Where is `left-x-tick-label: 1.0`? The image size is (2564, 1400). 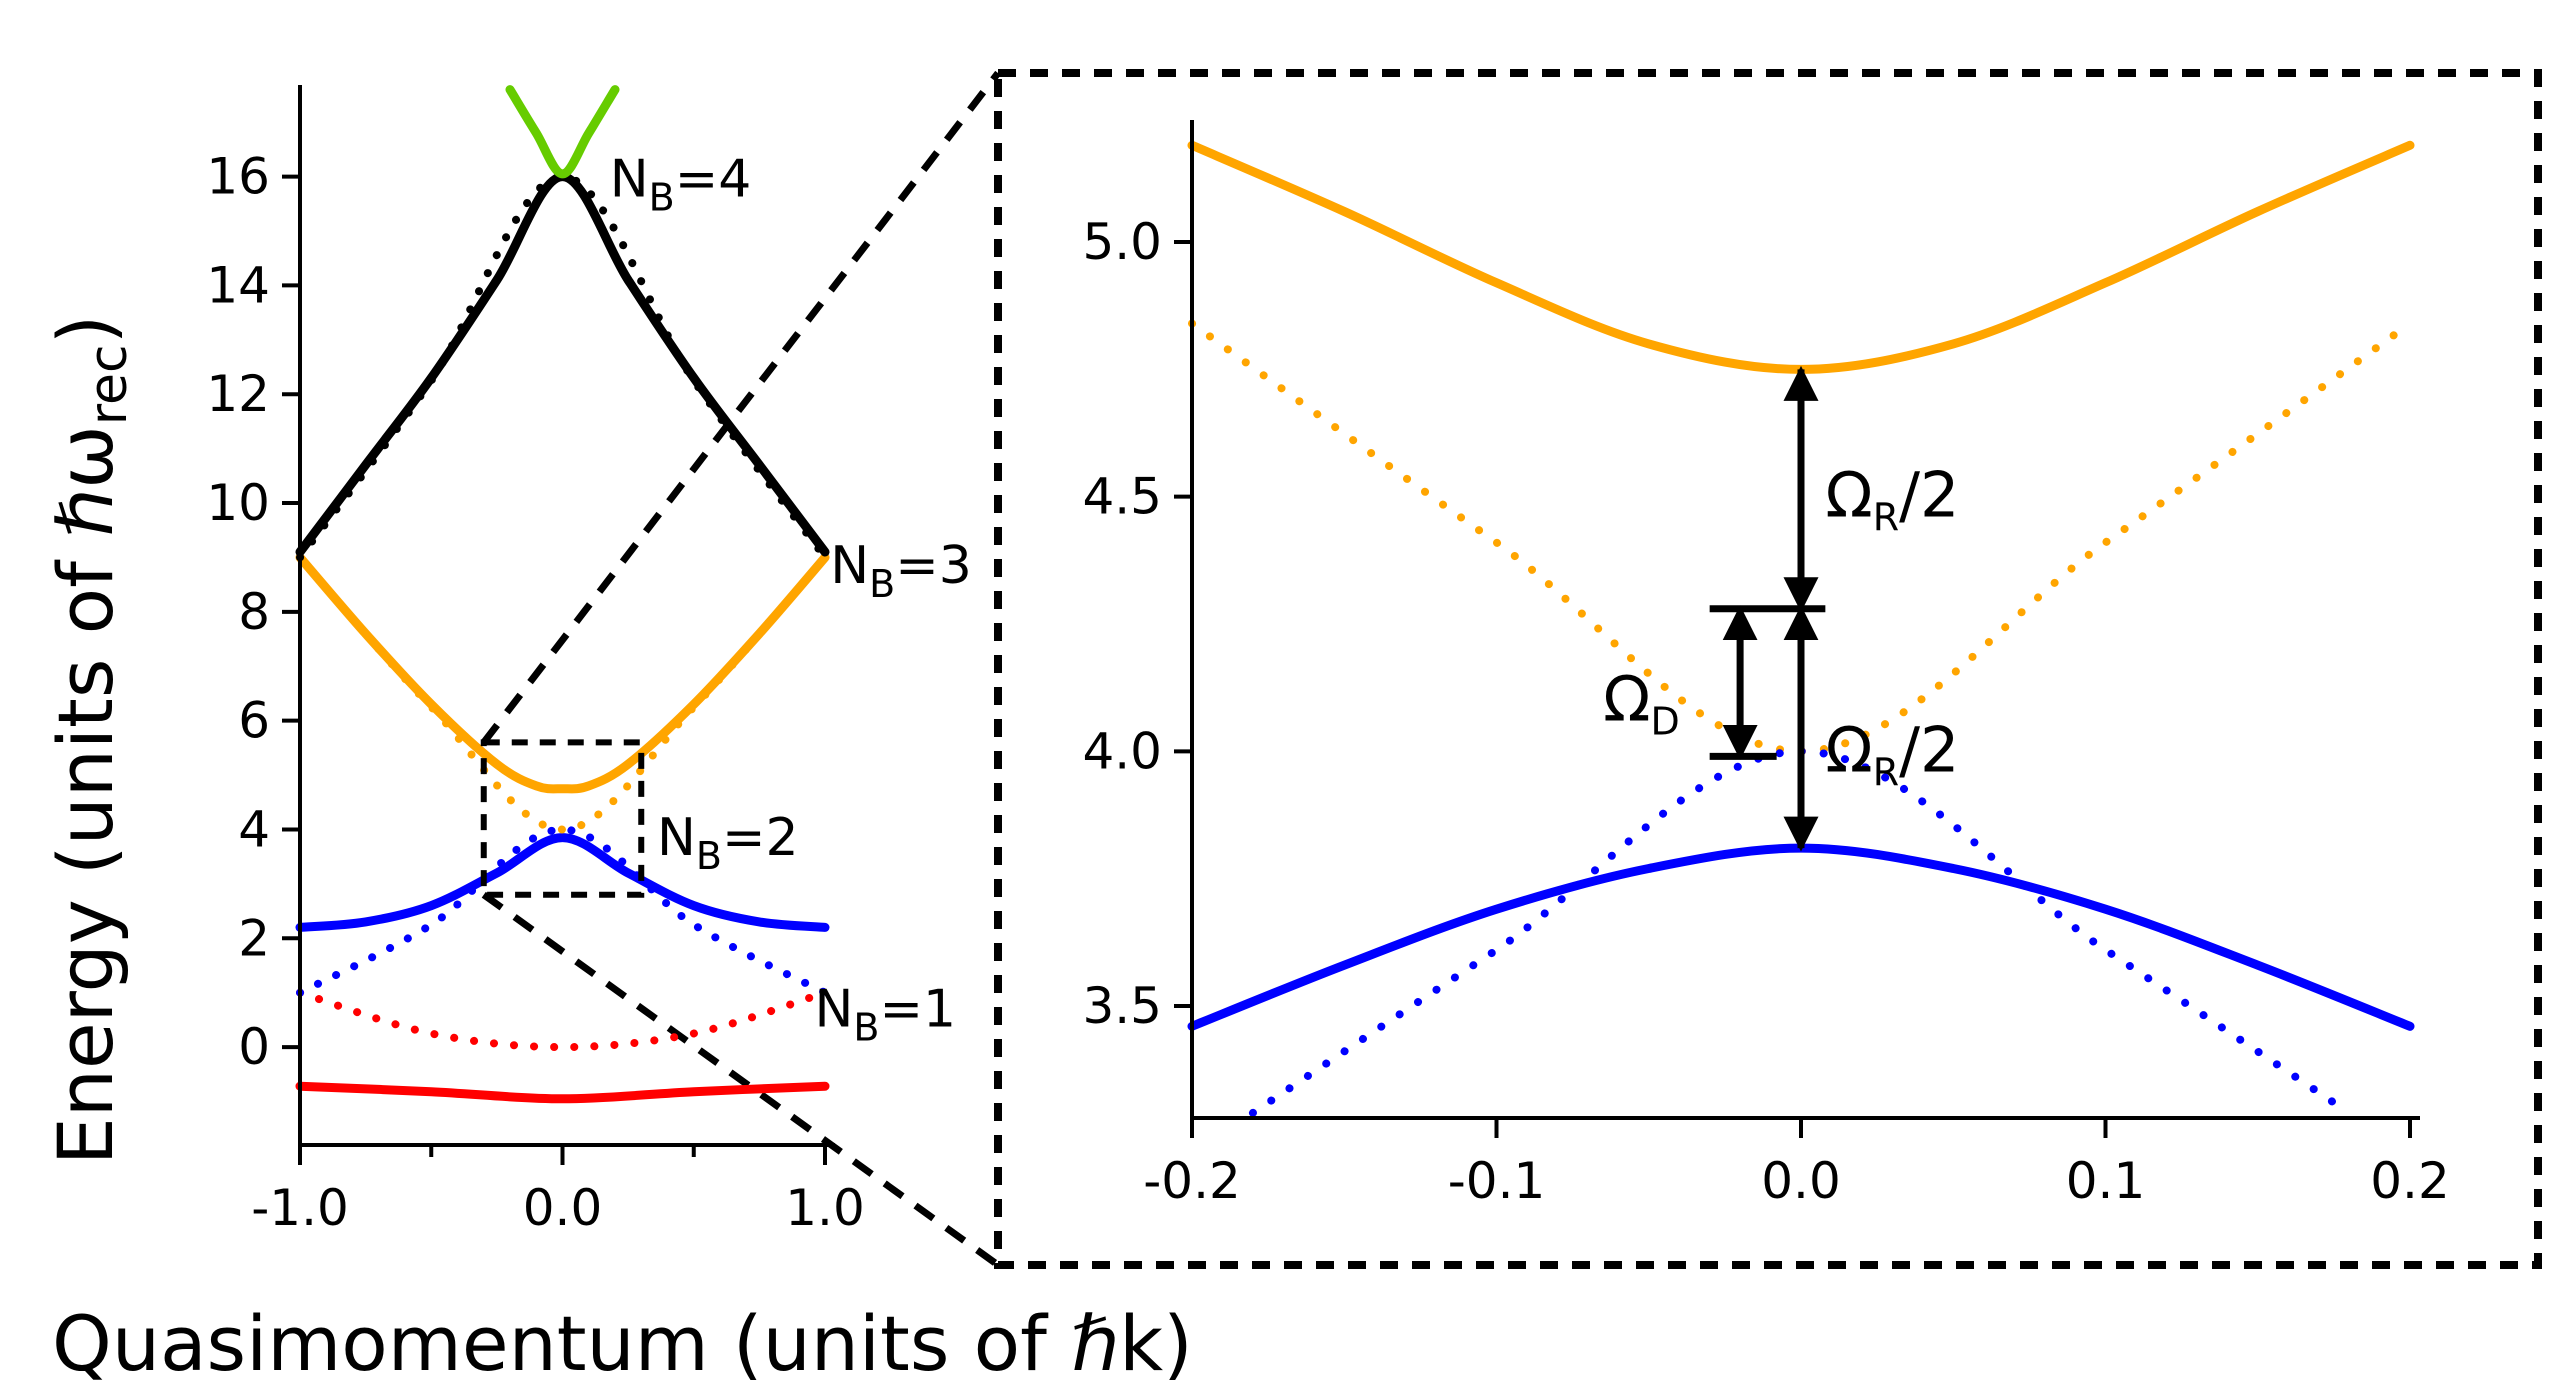
left-x-tick-label: 1.0 is located at coordinates (825, 1208).